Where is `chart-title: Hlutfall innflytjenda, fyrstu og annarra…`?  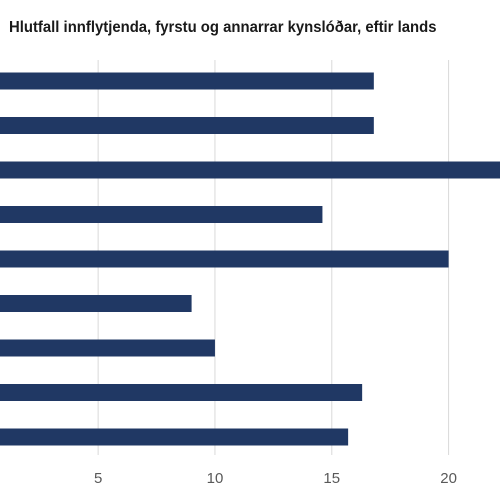 chart-title: Hlutfall innflytjenda, fyrstu og annarra… is located at coordinates (223, 27).